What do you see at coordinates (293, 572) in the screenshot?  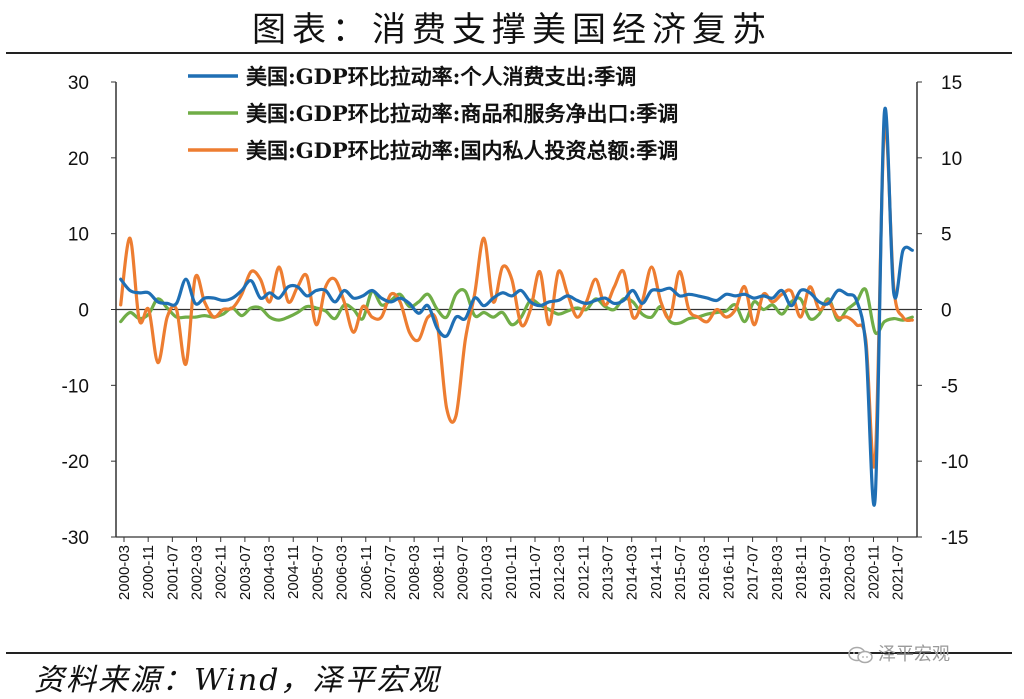 I see `x-tick-label: 2004-11` at bounding box center [293, 572].